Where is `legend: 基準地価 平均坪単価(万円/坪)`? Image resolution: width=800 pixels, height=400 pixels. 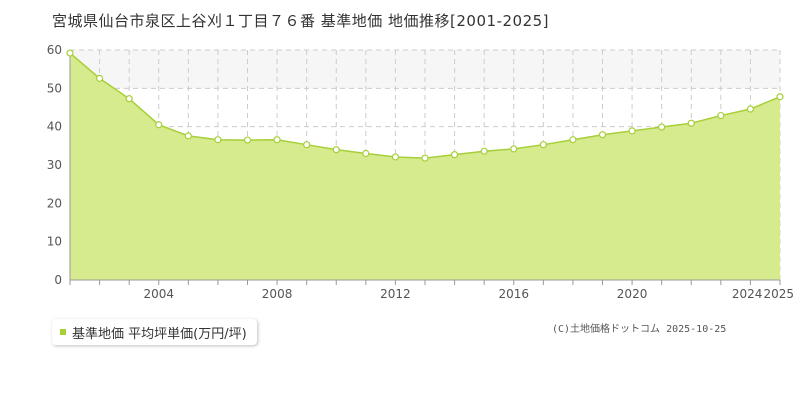 legend: 基準地価 平均坪単価(万円/坪) is located at coordinates (154, 332).